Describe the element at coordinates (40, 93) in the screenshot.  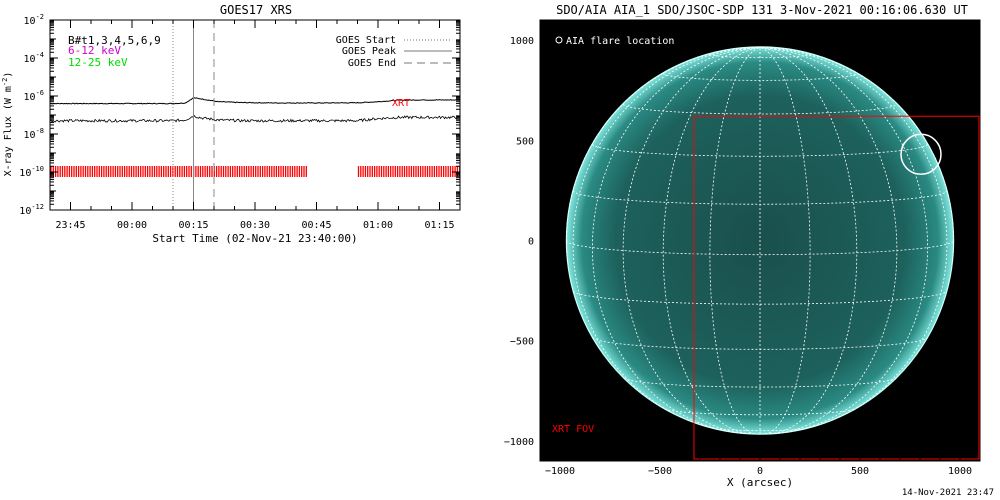
I see `goes-ytick-exp: -6` at that location.